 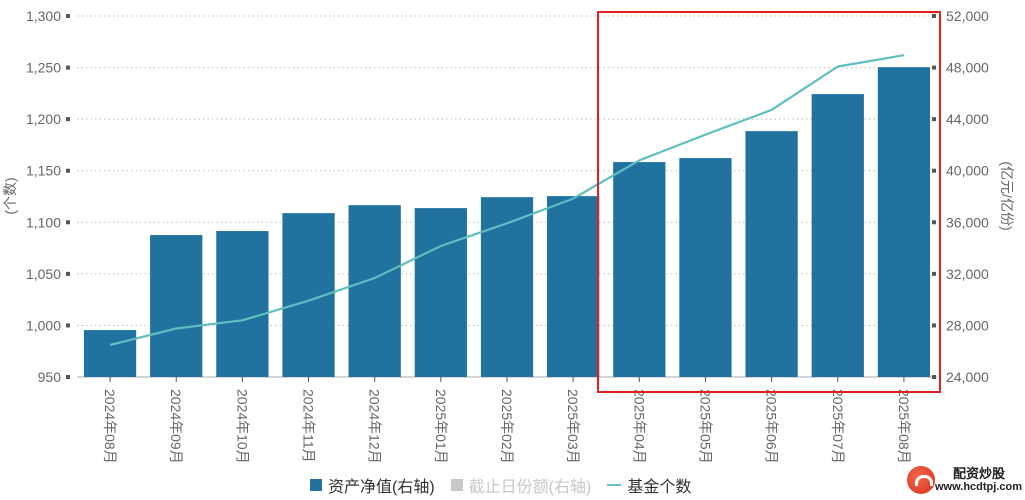 What do you see at coordinates (967, 68) in the screenshot?
I see `right-axis-tick-label: 48,000` at bounding box center [967, 68].